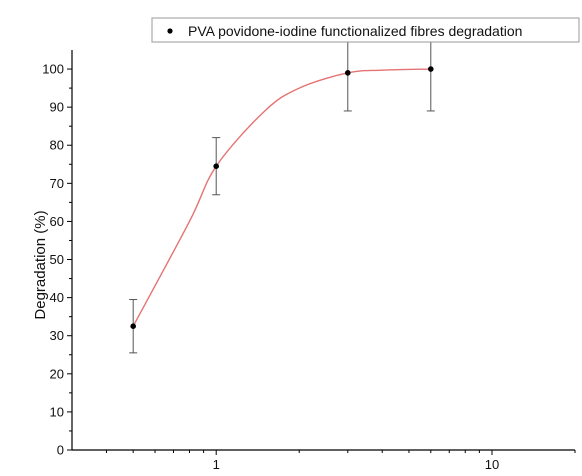 Image resolution: width=582 pixels, height=476 pixels. What do you see at coordinates (40, 264) in the screenshot?
I see `y-axis-title: Degradation (%)` at bounding box center [40, 264].